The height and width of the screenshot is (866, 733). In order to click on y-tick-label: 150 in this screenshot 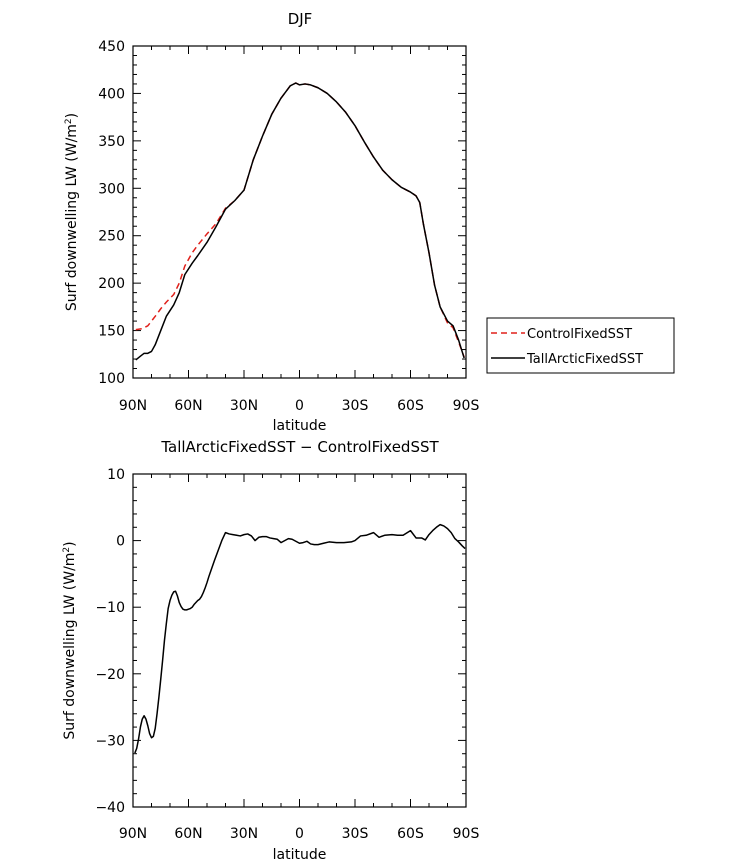, I will do `click(111, 332)`.